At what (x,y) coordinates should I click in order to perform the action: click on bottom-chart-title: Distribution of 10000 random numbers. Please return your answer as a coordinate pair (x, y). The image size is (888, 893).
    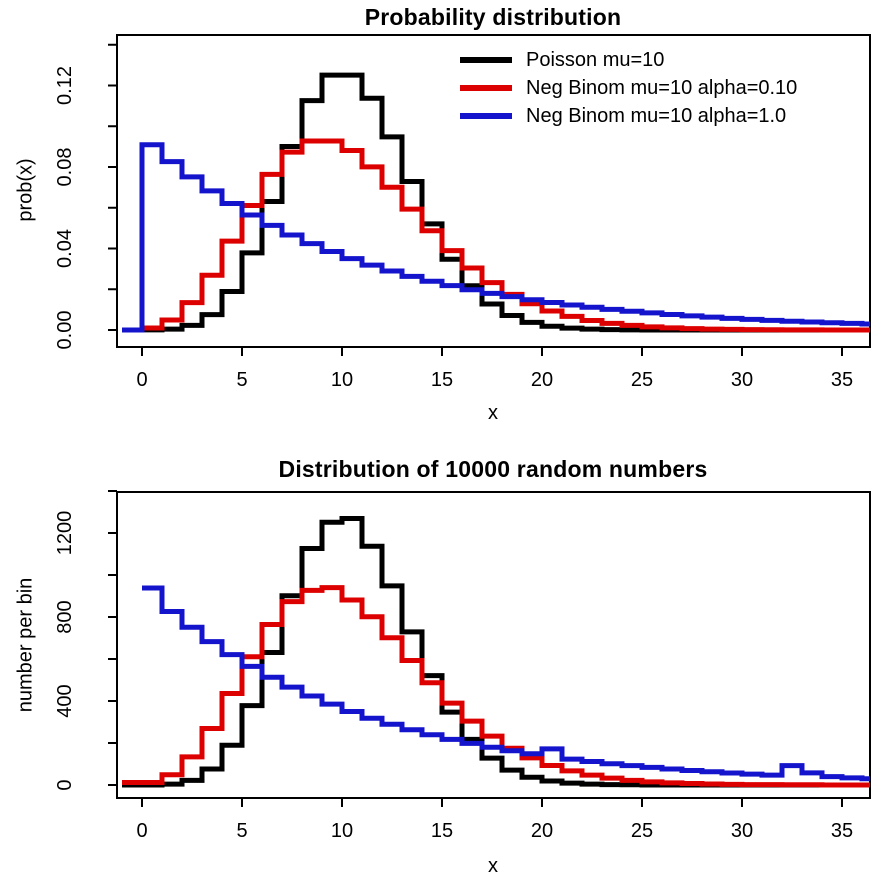
    Looking at the image, I should click on (493, 469).